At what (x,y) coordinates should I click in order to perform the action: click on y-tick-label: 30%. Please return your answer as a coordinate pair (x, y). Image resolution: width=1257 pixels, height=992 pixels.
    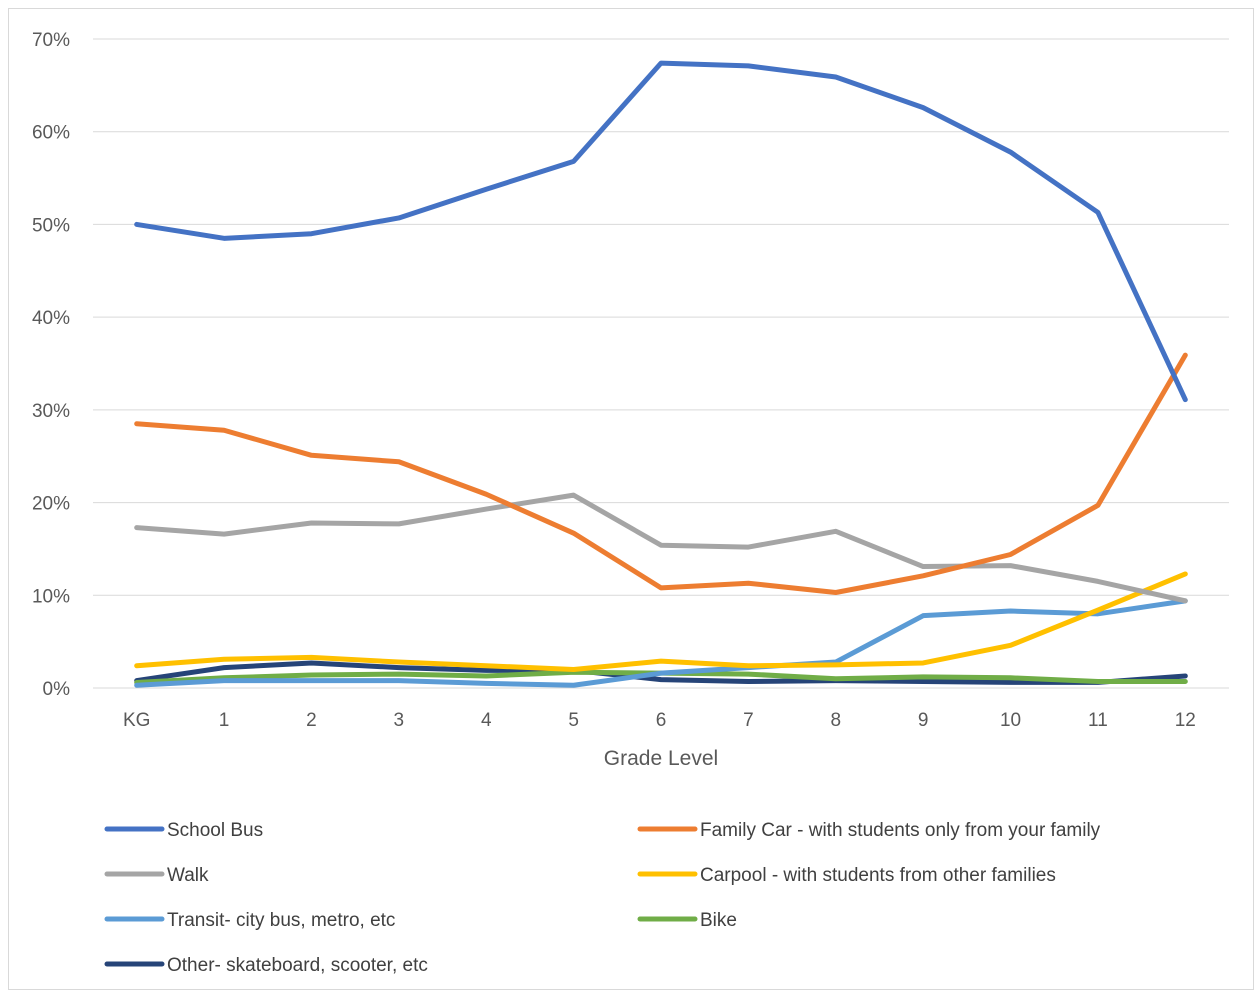
    Looking at the image, I should click on (51, 411).